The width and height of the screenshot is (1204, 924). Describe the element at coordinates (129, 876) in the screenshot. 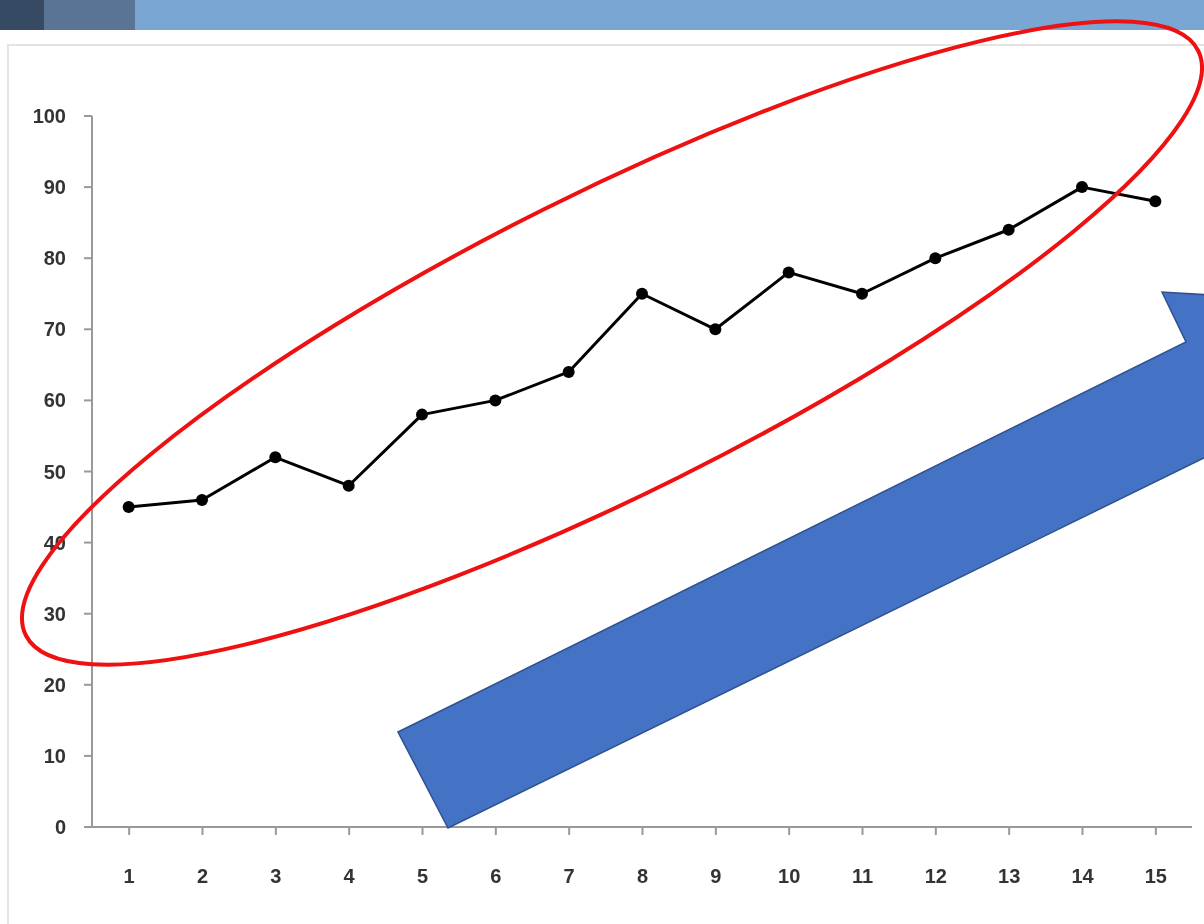

I see `x-tick-label: 1` at that location.